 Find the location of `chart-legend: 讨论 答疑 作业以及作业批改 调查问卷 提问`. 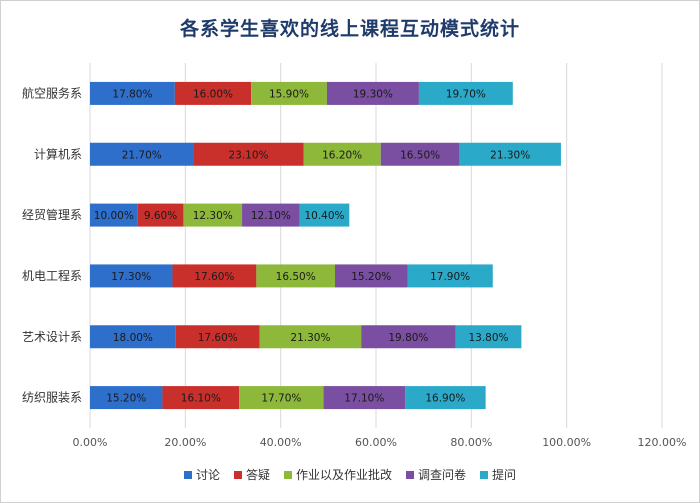

chart-legend: 讨论 答疑 作业以及作业批改 调查问卷 提问 is located at coordinates (350, 474).